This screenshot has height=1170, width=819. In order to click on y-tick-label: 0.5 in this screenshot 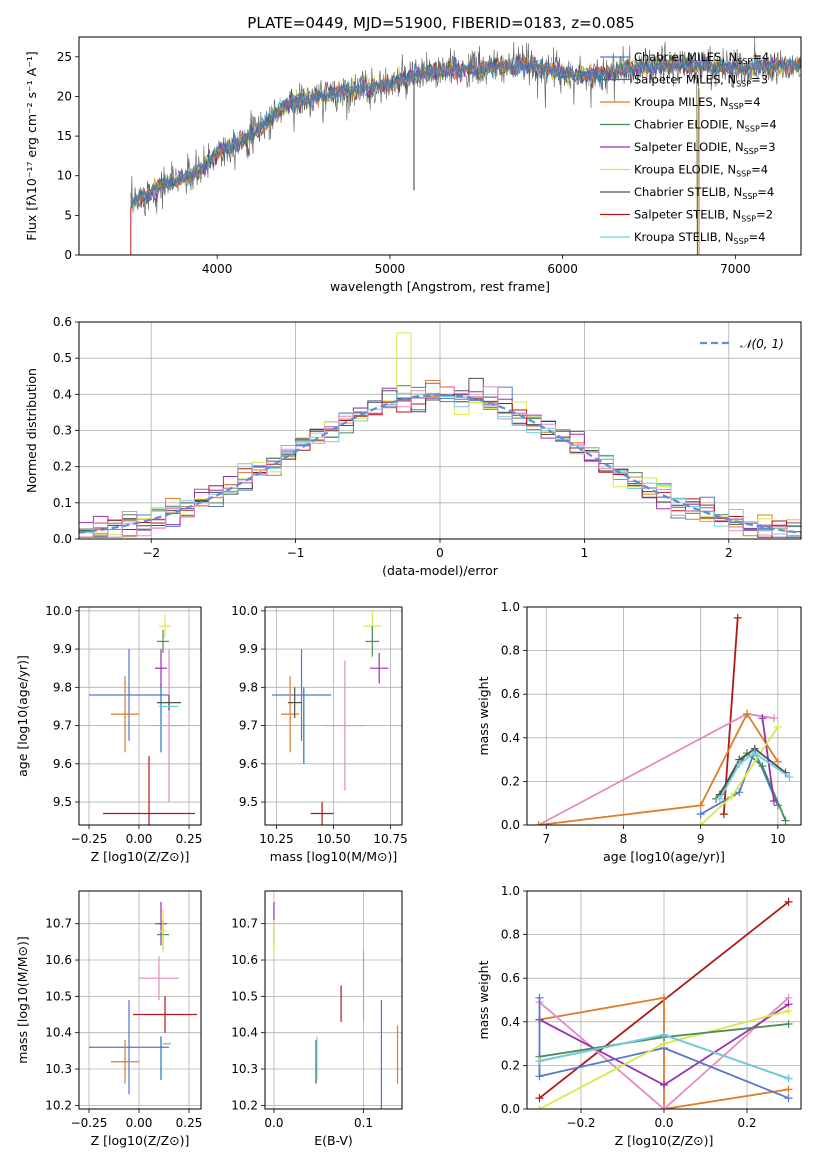, I will do `click(62, 358)`.